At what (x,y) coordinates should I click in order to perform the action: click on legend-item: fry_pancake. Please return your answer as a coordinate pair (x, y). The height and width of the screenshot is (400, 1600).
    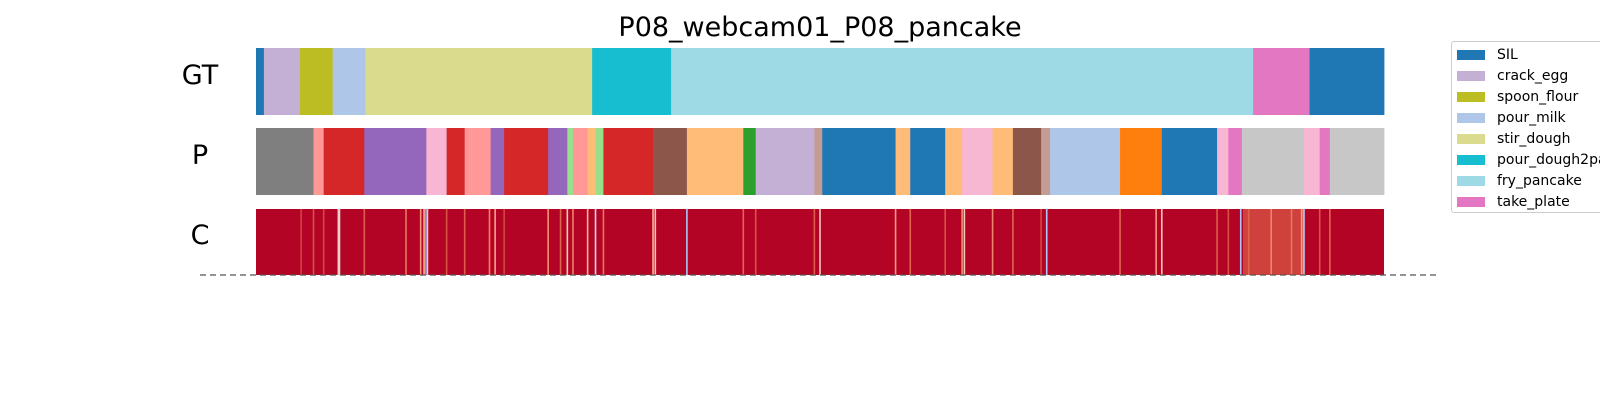
    Looking at the image, I should click on (1519, 181).